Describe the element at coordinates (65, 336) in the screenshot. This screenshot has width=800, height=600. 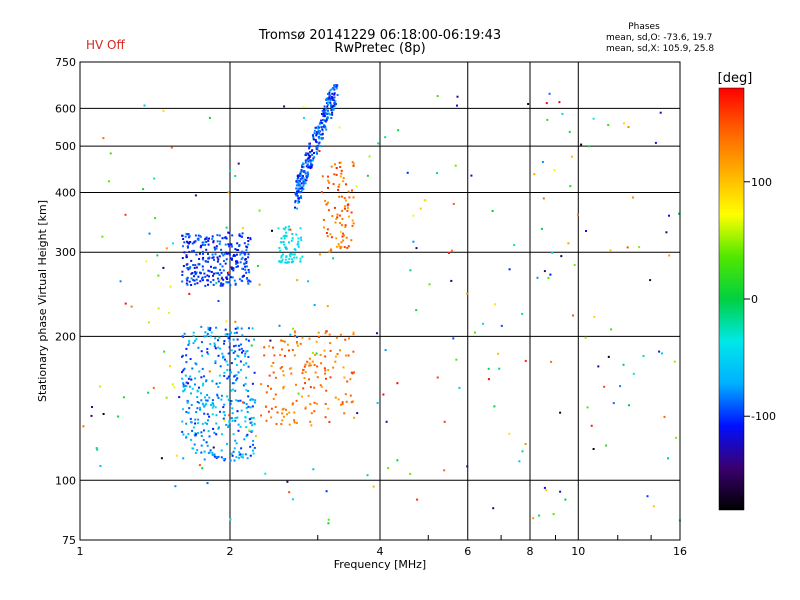
I see `y-tick-label: 200` at that location.